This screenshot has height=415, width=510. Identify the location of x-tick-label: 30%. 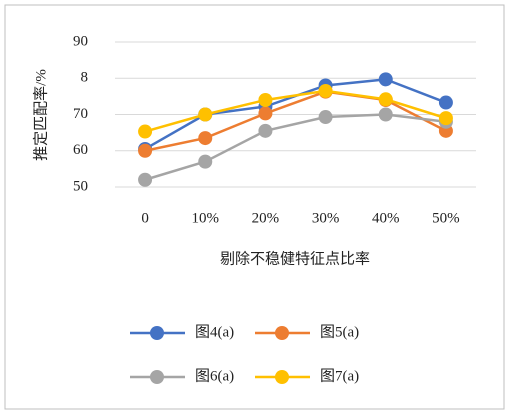
(326, 218).